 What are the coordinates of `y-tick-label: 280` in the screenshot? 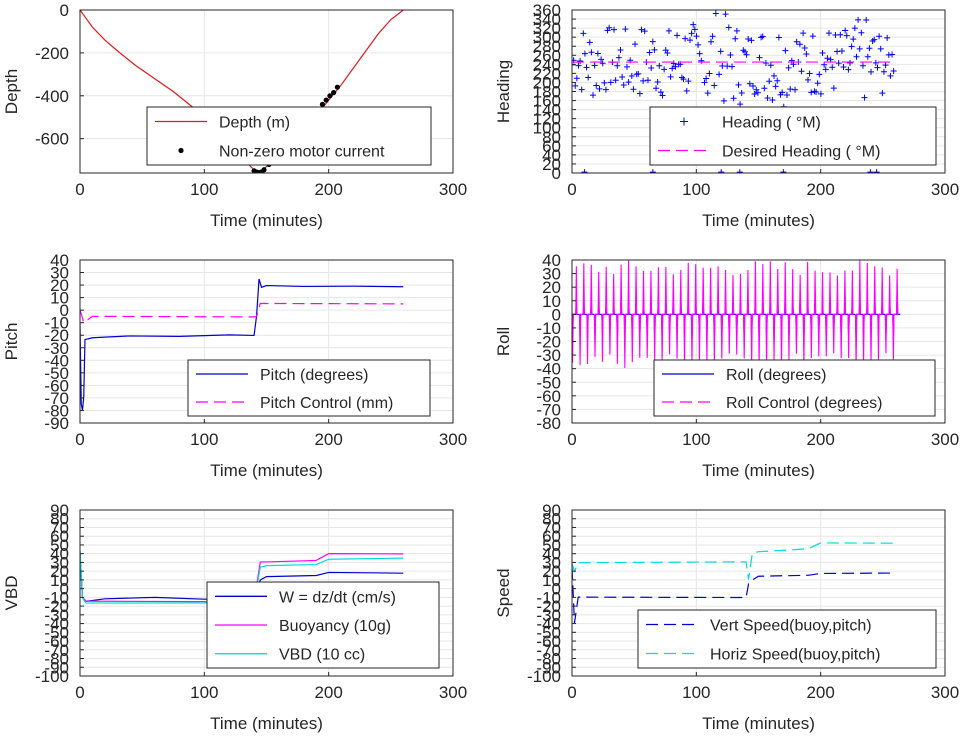 It's located at (547, 46).